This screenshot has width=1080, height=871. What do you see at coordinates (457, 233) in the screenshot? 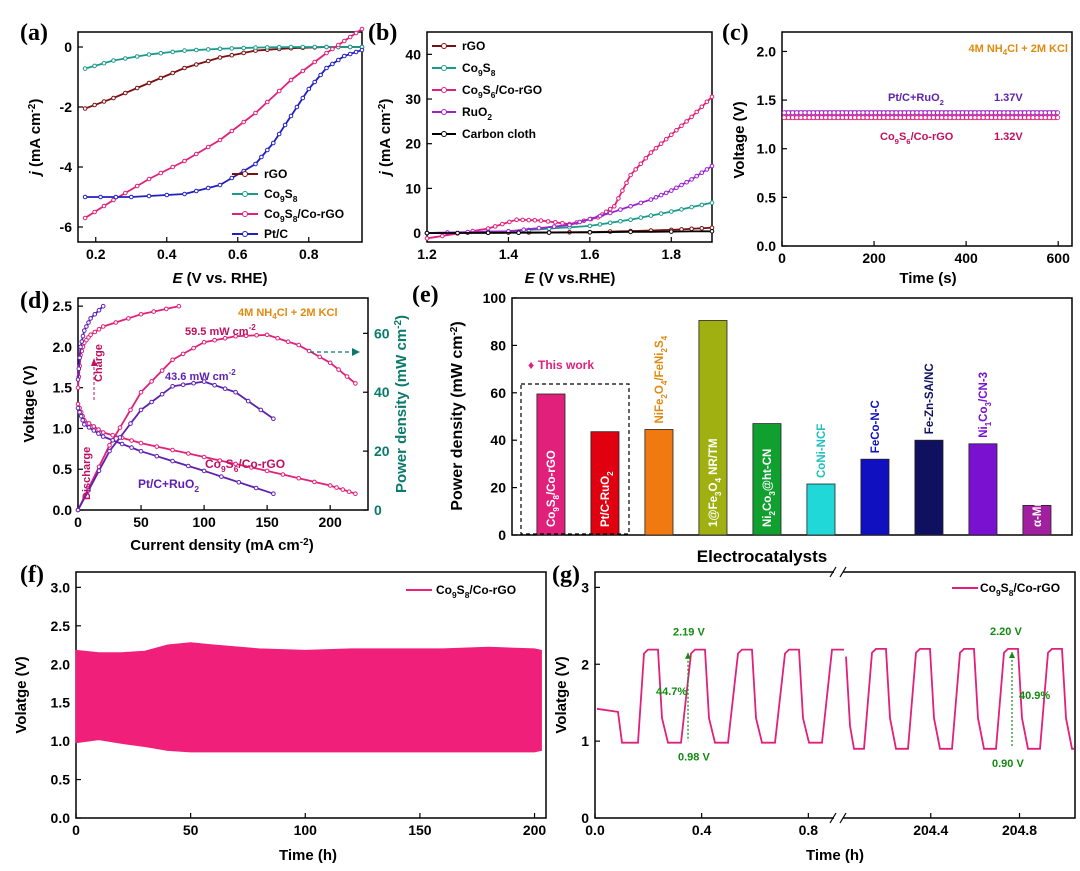
I see `panel-b-series-4-marker` at bounding box center [457, 233].